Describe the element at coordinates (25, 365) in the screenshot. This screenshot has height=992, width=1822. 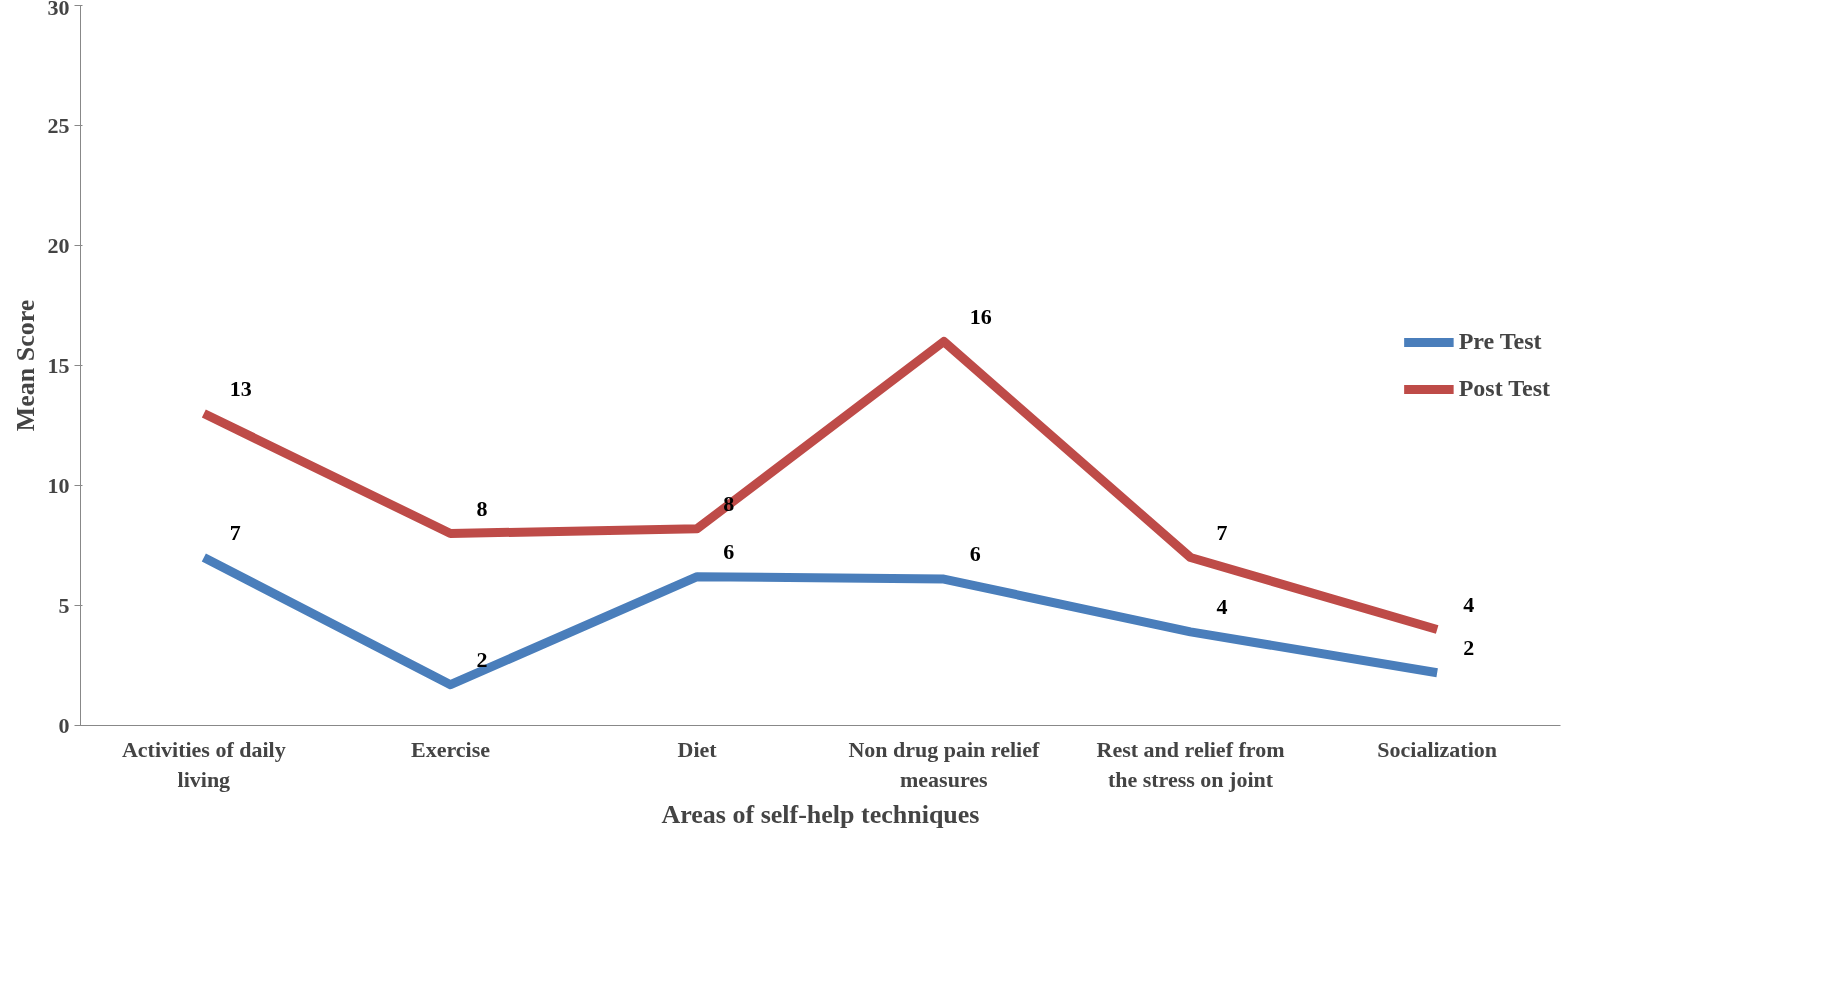
I see `y-axis-title: Mean Score` at that location.